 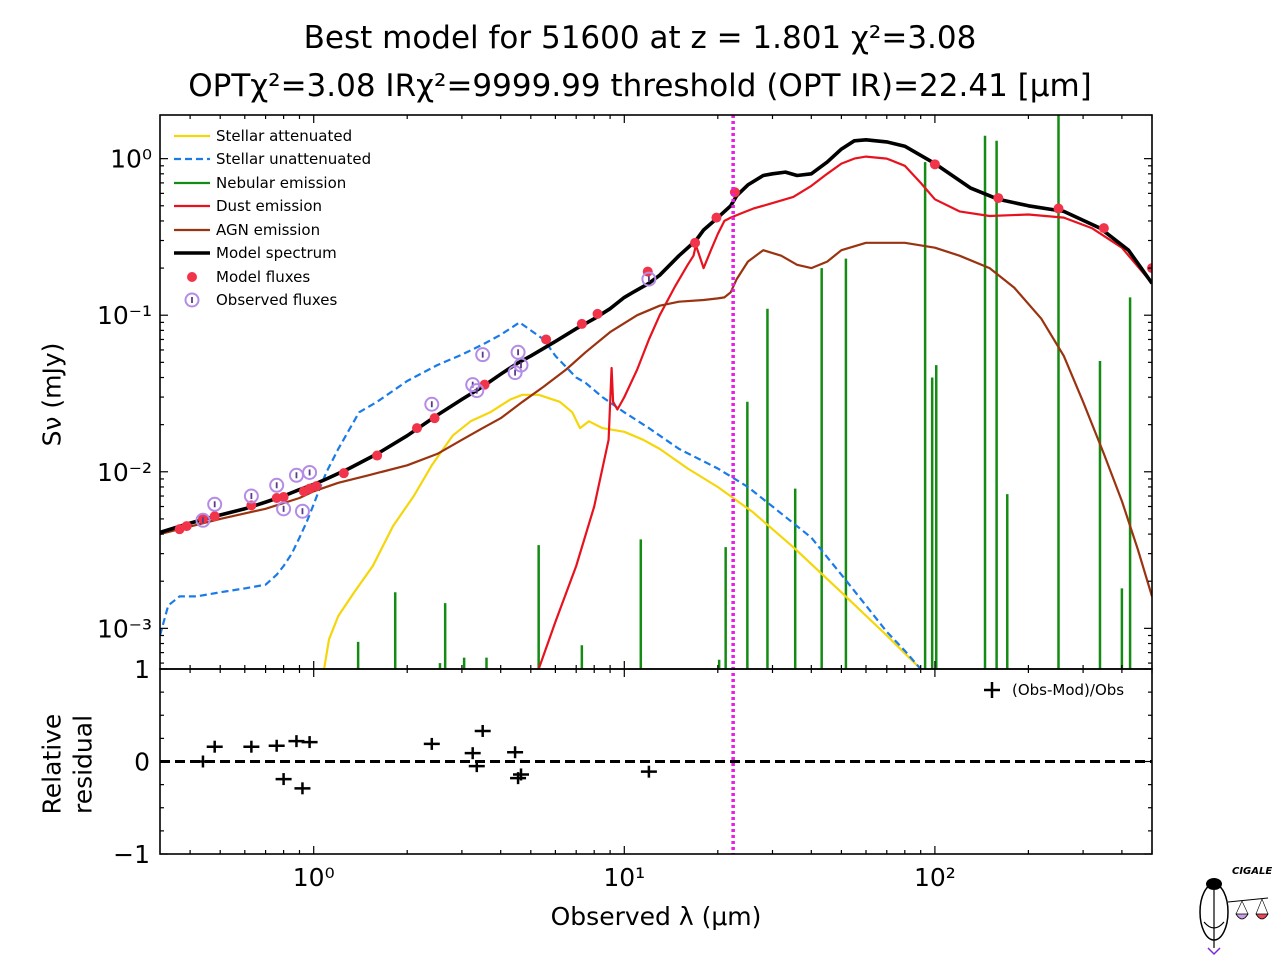 I want to click on y-tick-label: 10⁻³, so click(x=124, y=628).